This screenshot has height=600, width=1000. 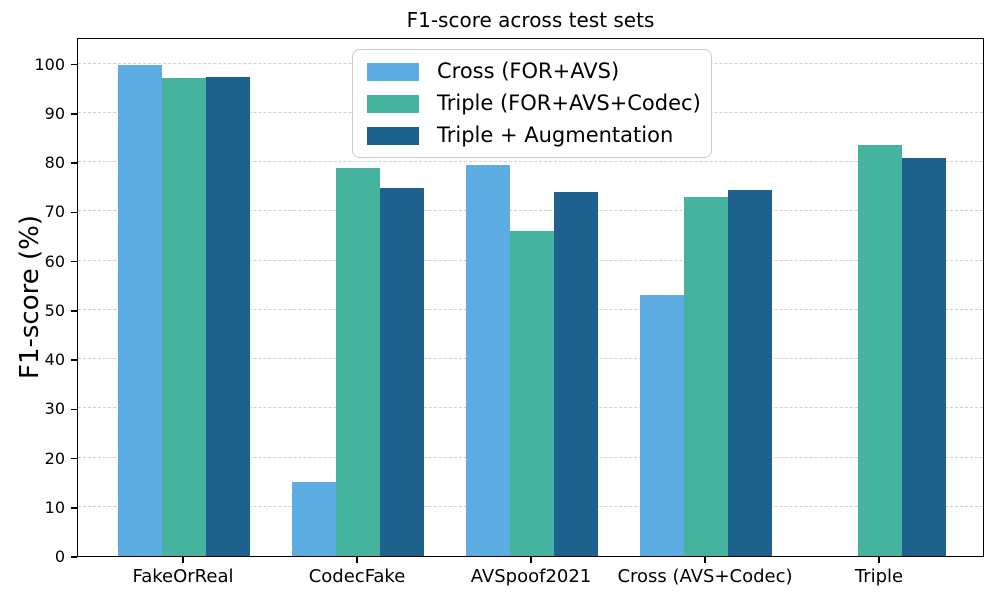 I want to click on legend-label: Triple + Augmentation, so click(x=555, y=135).